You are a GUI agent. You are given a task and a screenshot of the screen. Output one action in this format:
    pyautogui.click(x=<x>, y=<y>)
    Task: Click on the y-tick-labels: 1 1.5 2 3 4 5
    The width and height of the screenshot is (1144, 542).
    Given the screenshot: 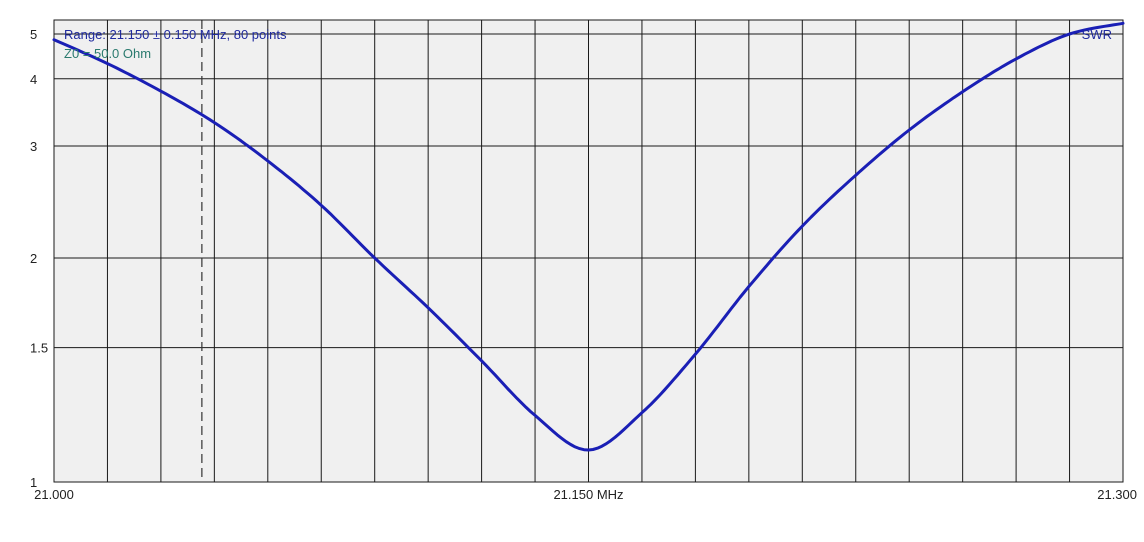 What is the action you would take?
    pyautogui.click(x=39, y=258)
    